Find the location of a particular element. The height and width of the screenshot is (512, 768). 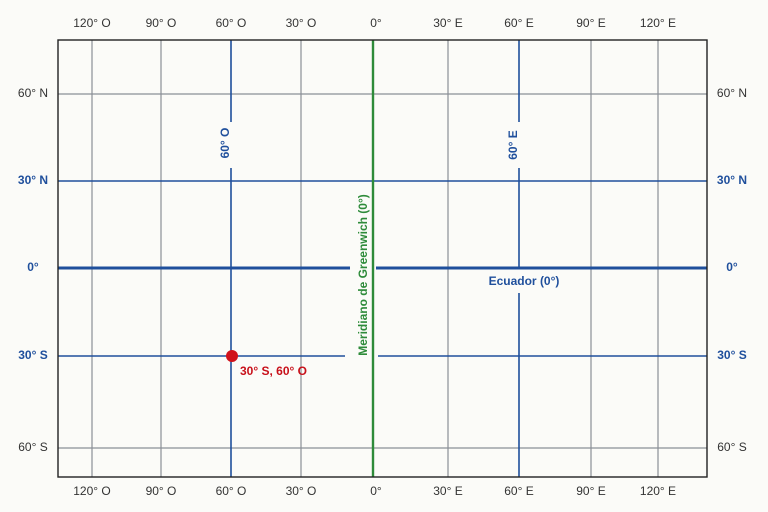

point-label: 30° S, 60° O is located at coordinates (273, 371).